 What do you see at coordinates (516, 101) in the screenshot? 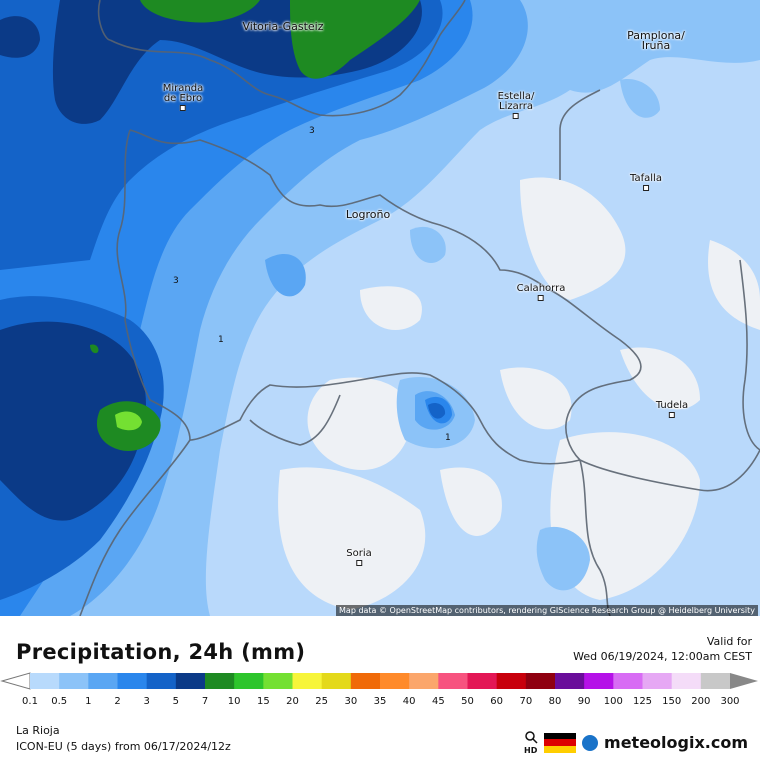
I see `city-name: Estella/ Lizarra` at bounding box center [516, 101].